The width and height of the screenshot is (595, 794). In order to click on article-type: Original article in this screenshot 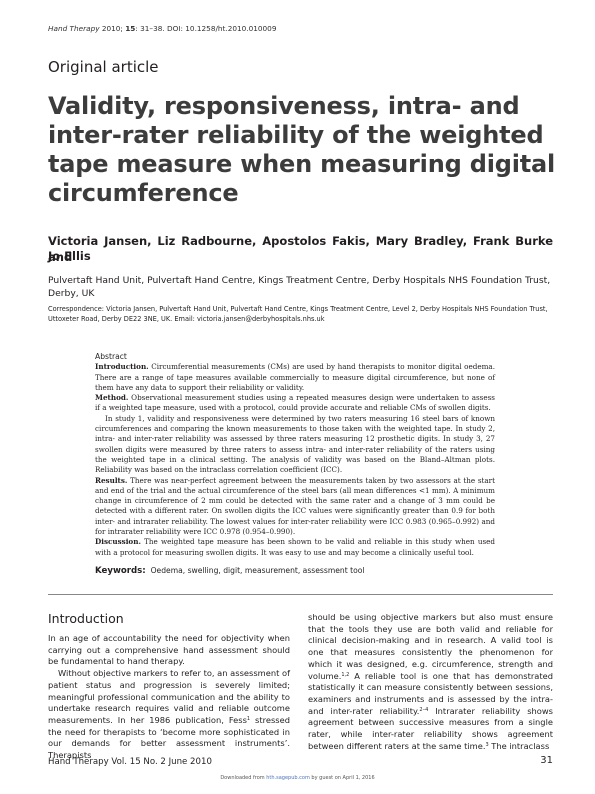, I will do `click(103, 67)`.